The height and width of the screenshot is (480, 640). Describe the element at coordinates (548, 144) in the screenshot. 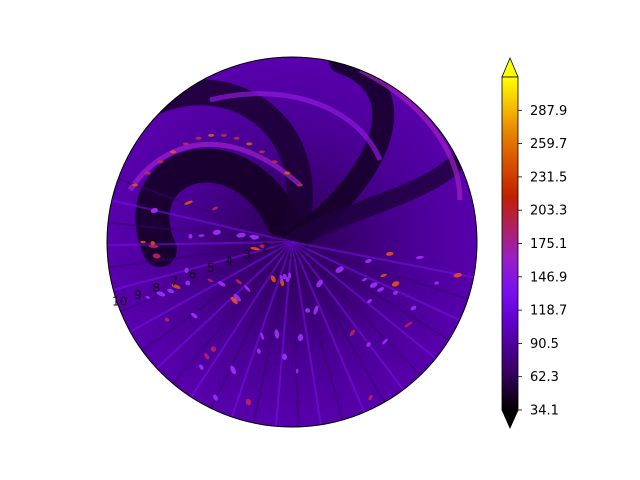

I see `colorbar-tick-label: 259.7` at that location.